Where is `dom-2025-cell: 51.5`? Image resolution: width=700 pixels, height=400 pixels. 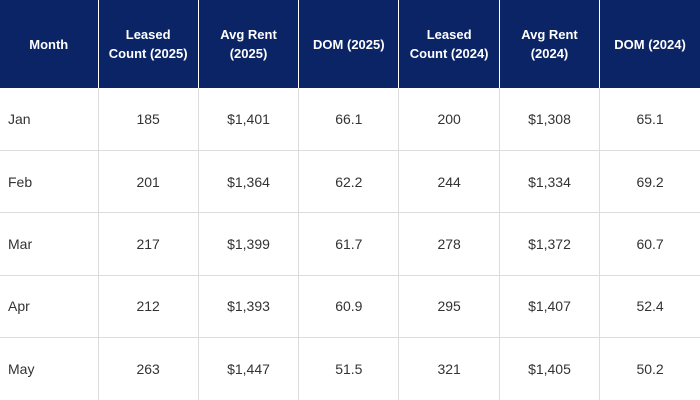
dom-2025-cell: 51.5 is located at coordinates (349, 368).